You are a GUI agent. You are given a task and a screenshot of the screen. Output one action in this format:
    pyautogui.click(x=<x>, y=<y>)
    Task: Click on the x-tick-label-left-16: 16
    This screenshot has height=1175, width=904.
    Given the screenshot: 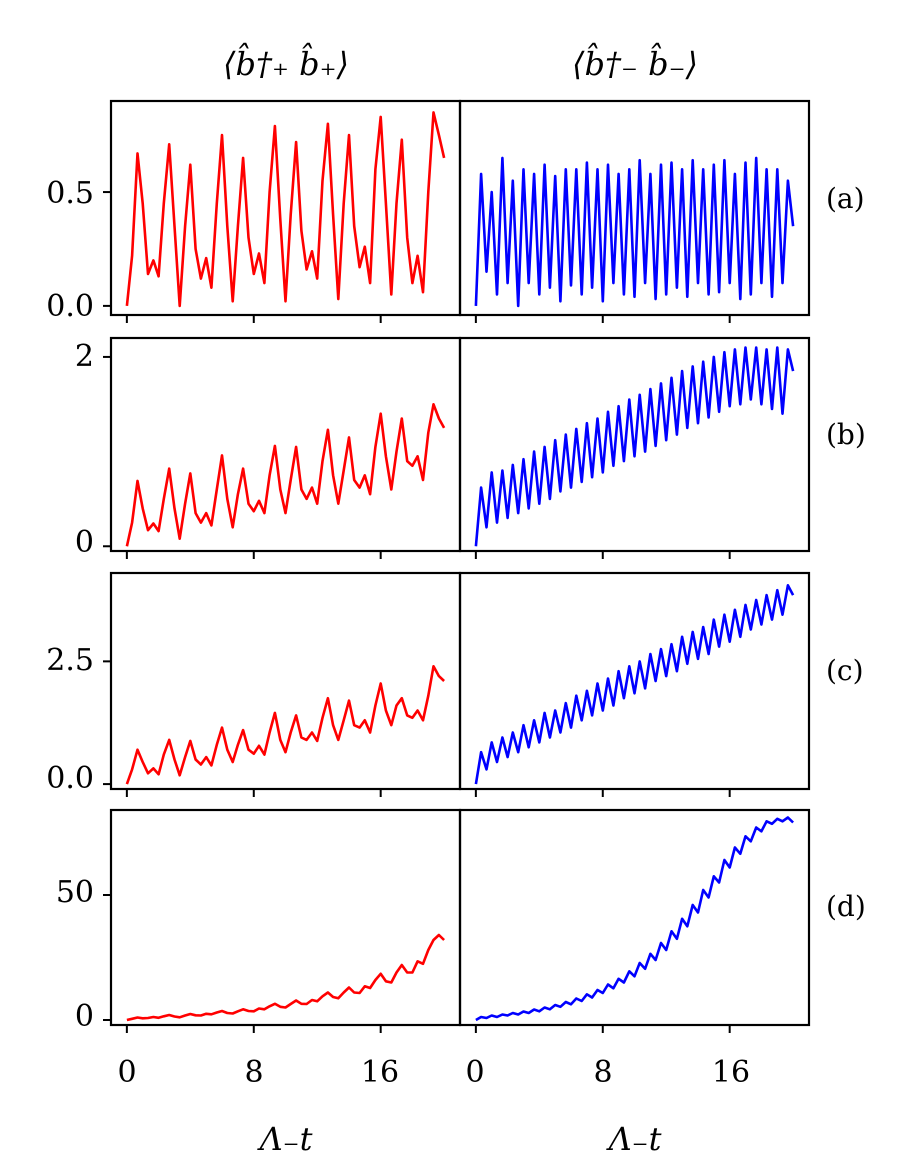 What is the action you would take?
    pyautogui.click(x=380, y=1072)
    